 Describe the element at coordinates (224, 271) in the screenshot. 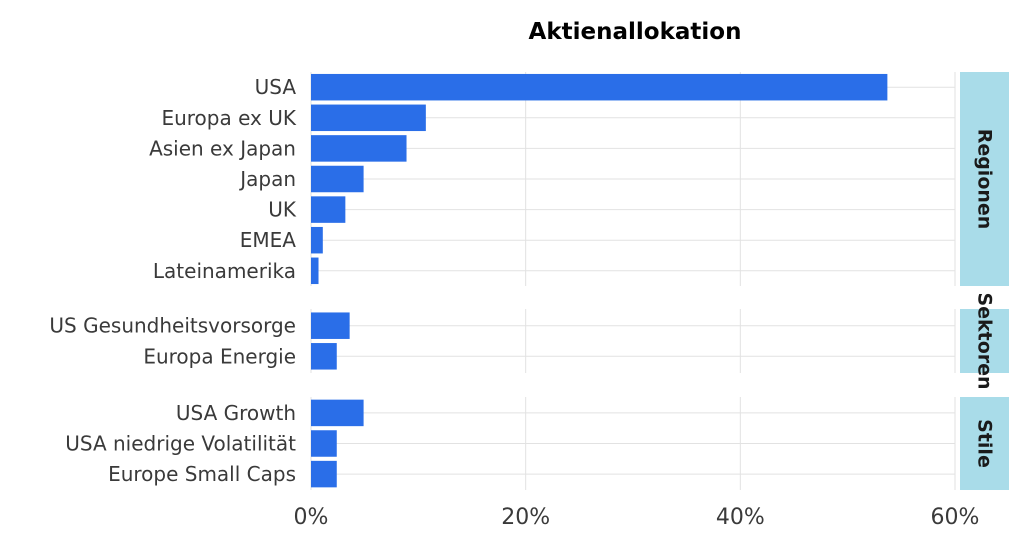

I see `category-label: Lateinamerika` at that location.